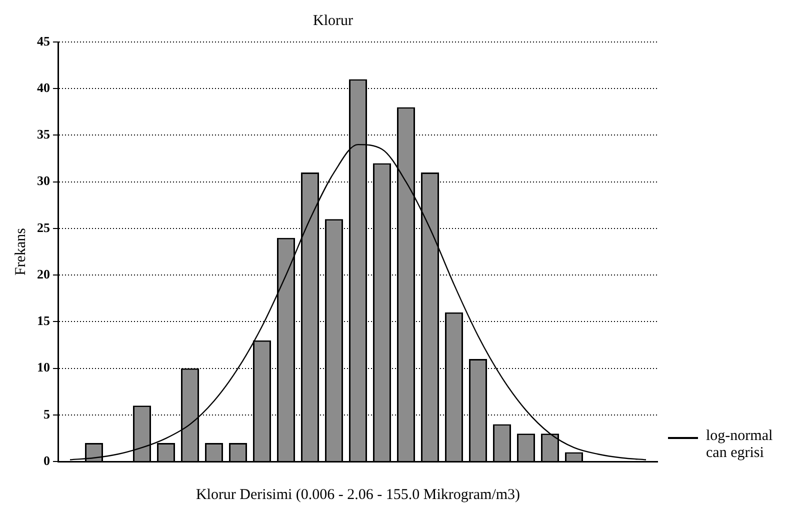  I want to click on y-axis-title: Frekans, so click(20, 252).